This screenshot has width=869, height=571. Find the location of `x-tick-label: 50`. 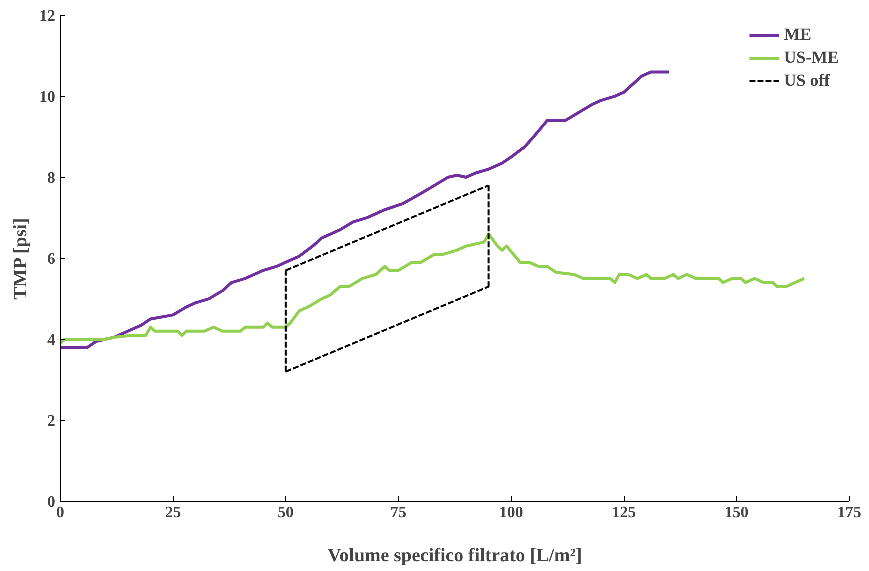

x-tick-label: 50 is located at coordinates (286, 513).